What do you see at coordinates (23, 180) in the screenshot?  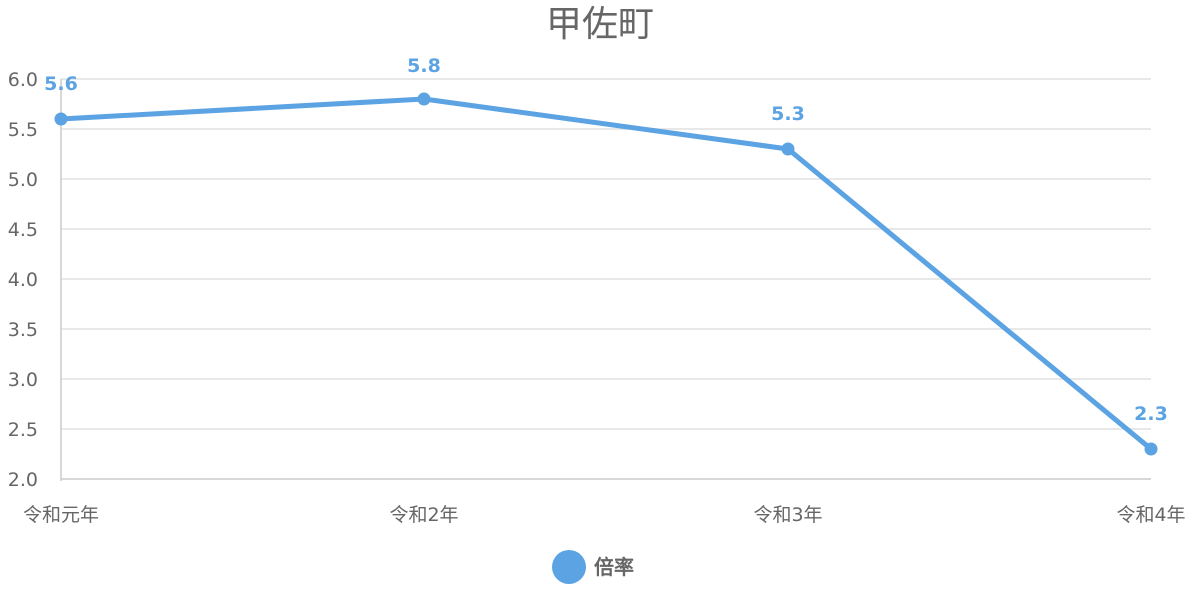 I see `y-tick-label: 5.0` at bounding box center [23, 180].